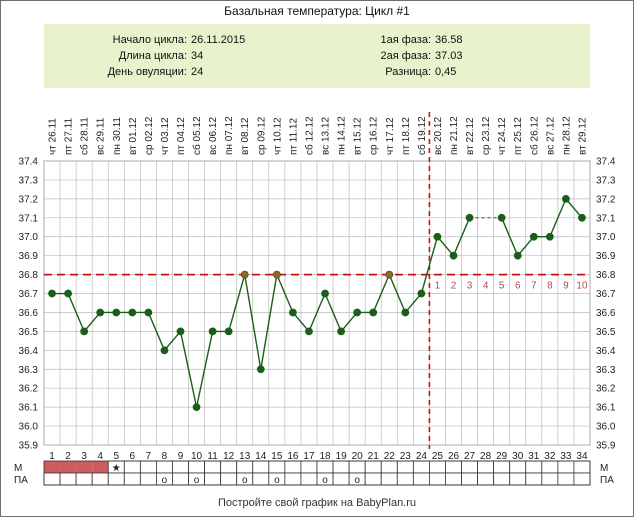  I want to click on phase1-value: 36.58, so click(449, 40).